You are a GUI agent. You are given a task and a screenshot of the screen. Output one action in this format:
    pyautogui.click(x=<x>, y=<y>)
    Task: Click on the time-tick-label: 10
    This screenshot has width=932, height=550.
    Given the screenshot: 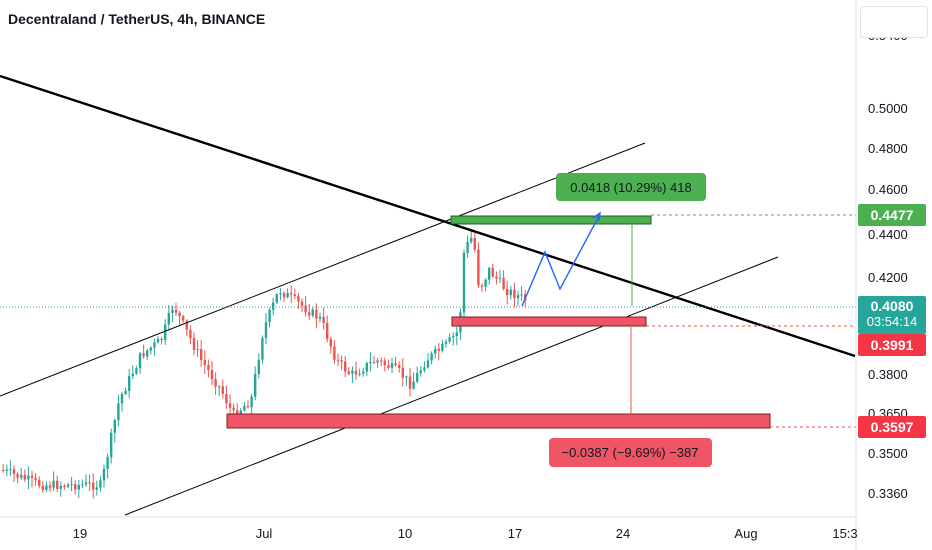 What is the action you would take?
    pyautogui.click(x=405, y=533)
    